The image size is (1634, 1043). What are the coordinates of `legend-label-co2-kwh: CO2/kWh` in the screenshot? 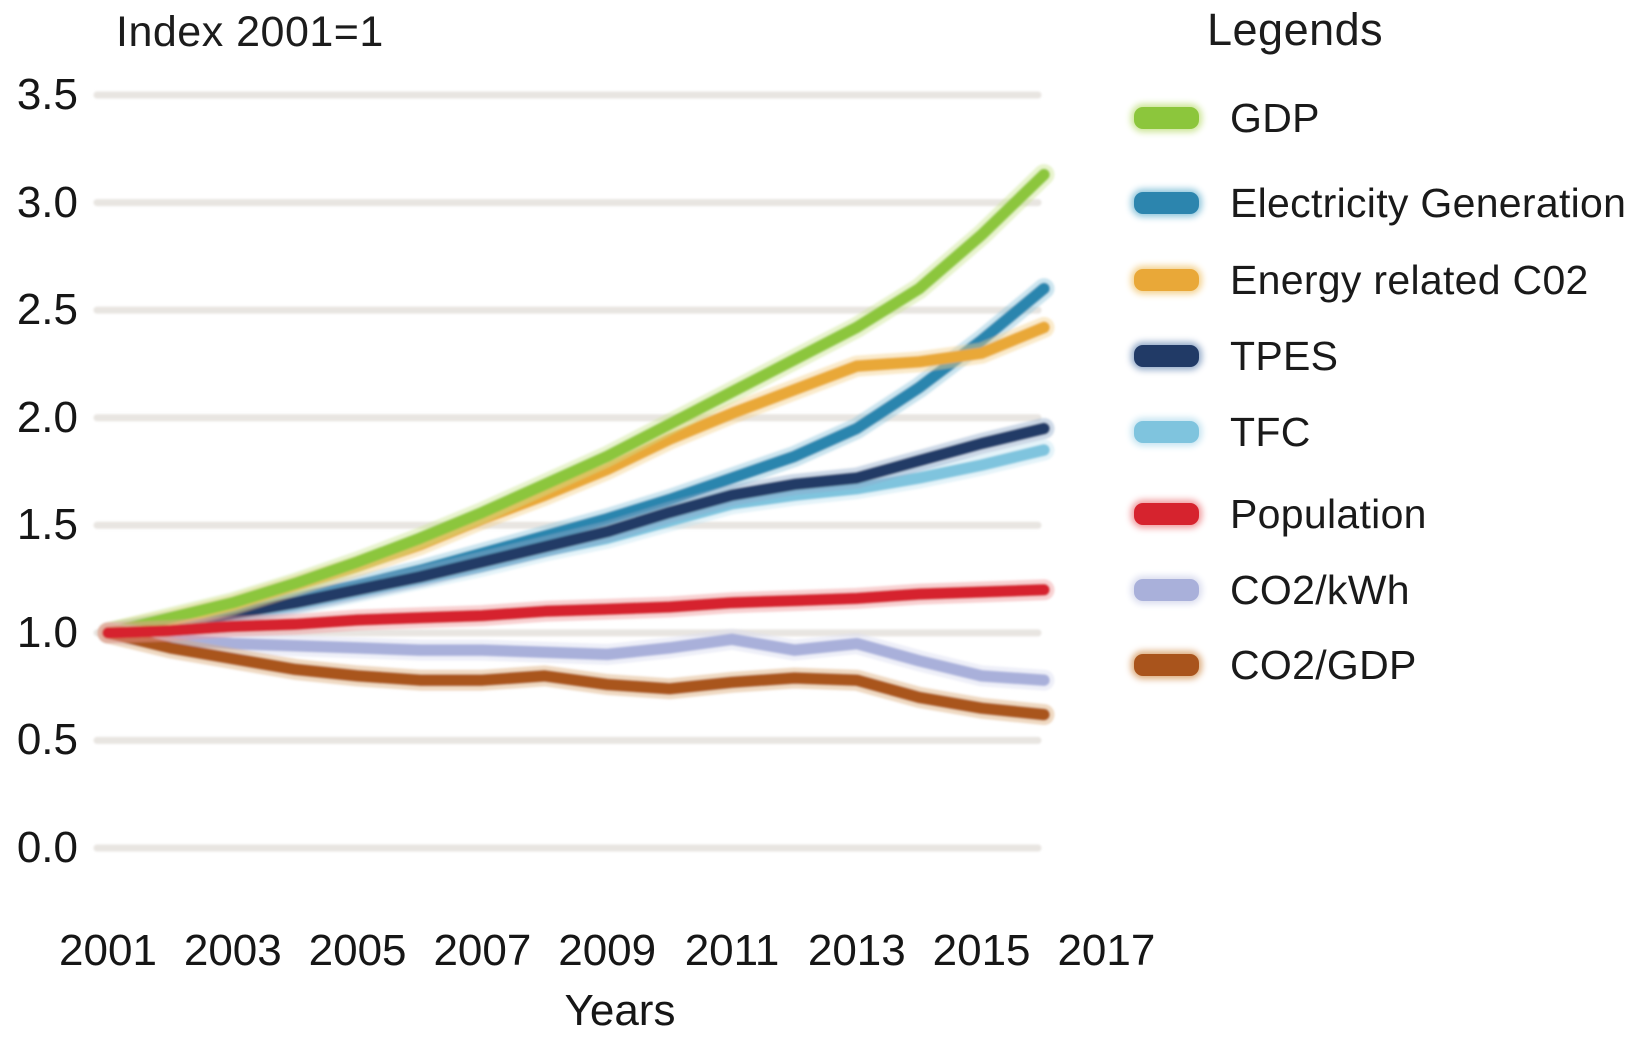 It's located at (1320, 589).